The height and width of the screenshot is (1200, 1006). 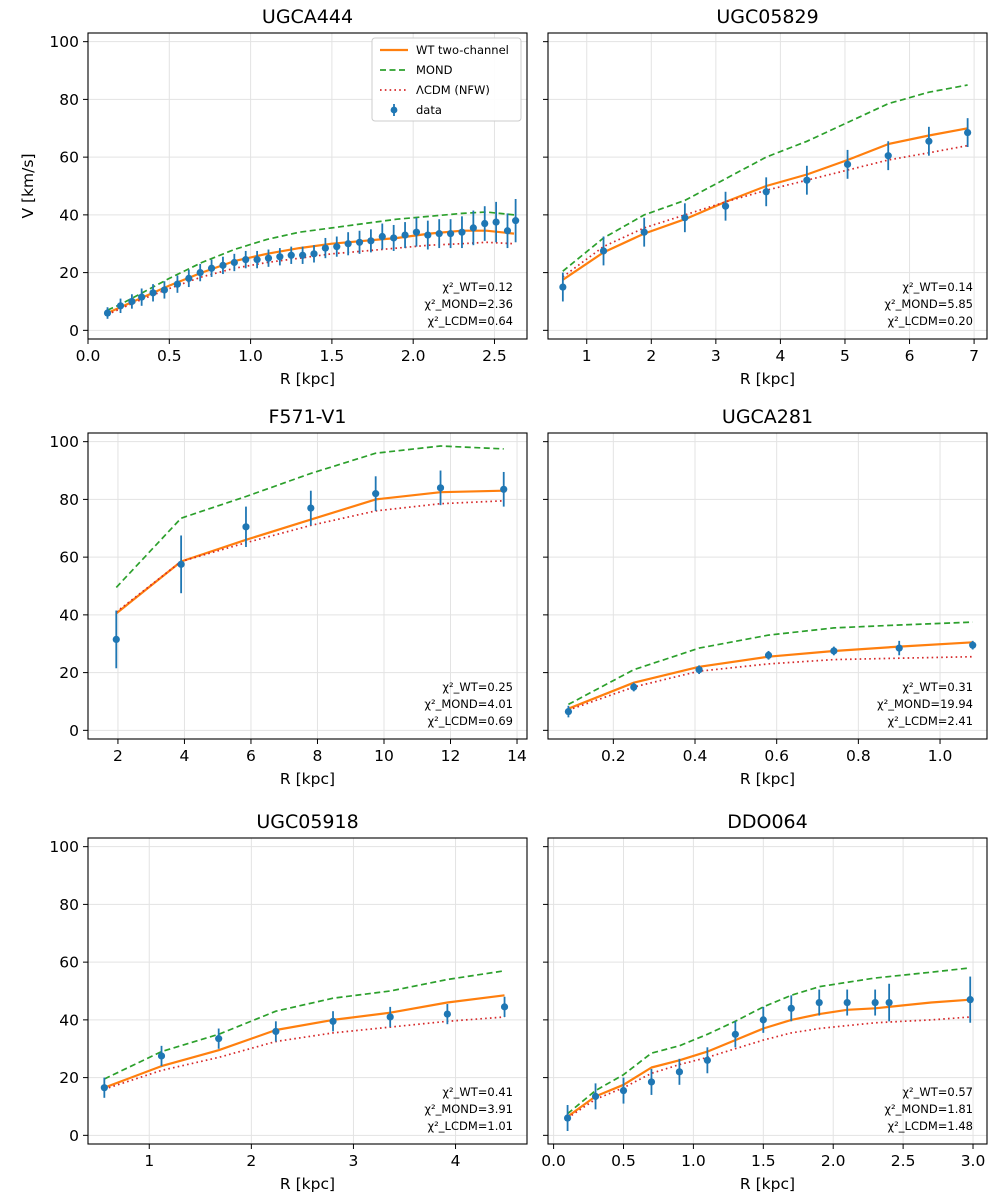 What do you see at coordinates (311, 278) in the screenshot?
I see `lcdm-line` at bounding box center [311, 278].